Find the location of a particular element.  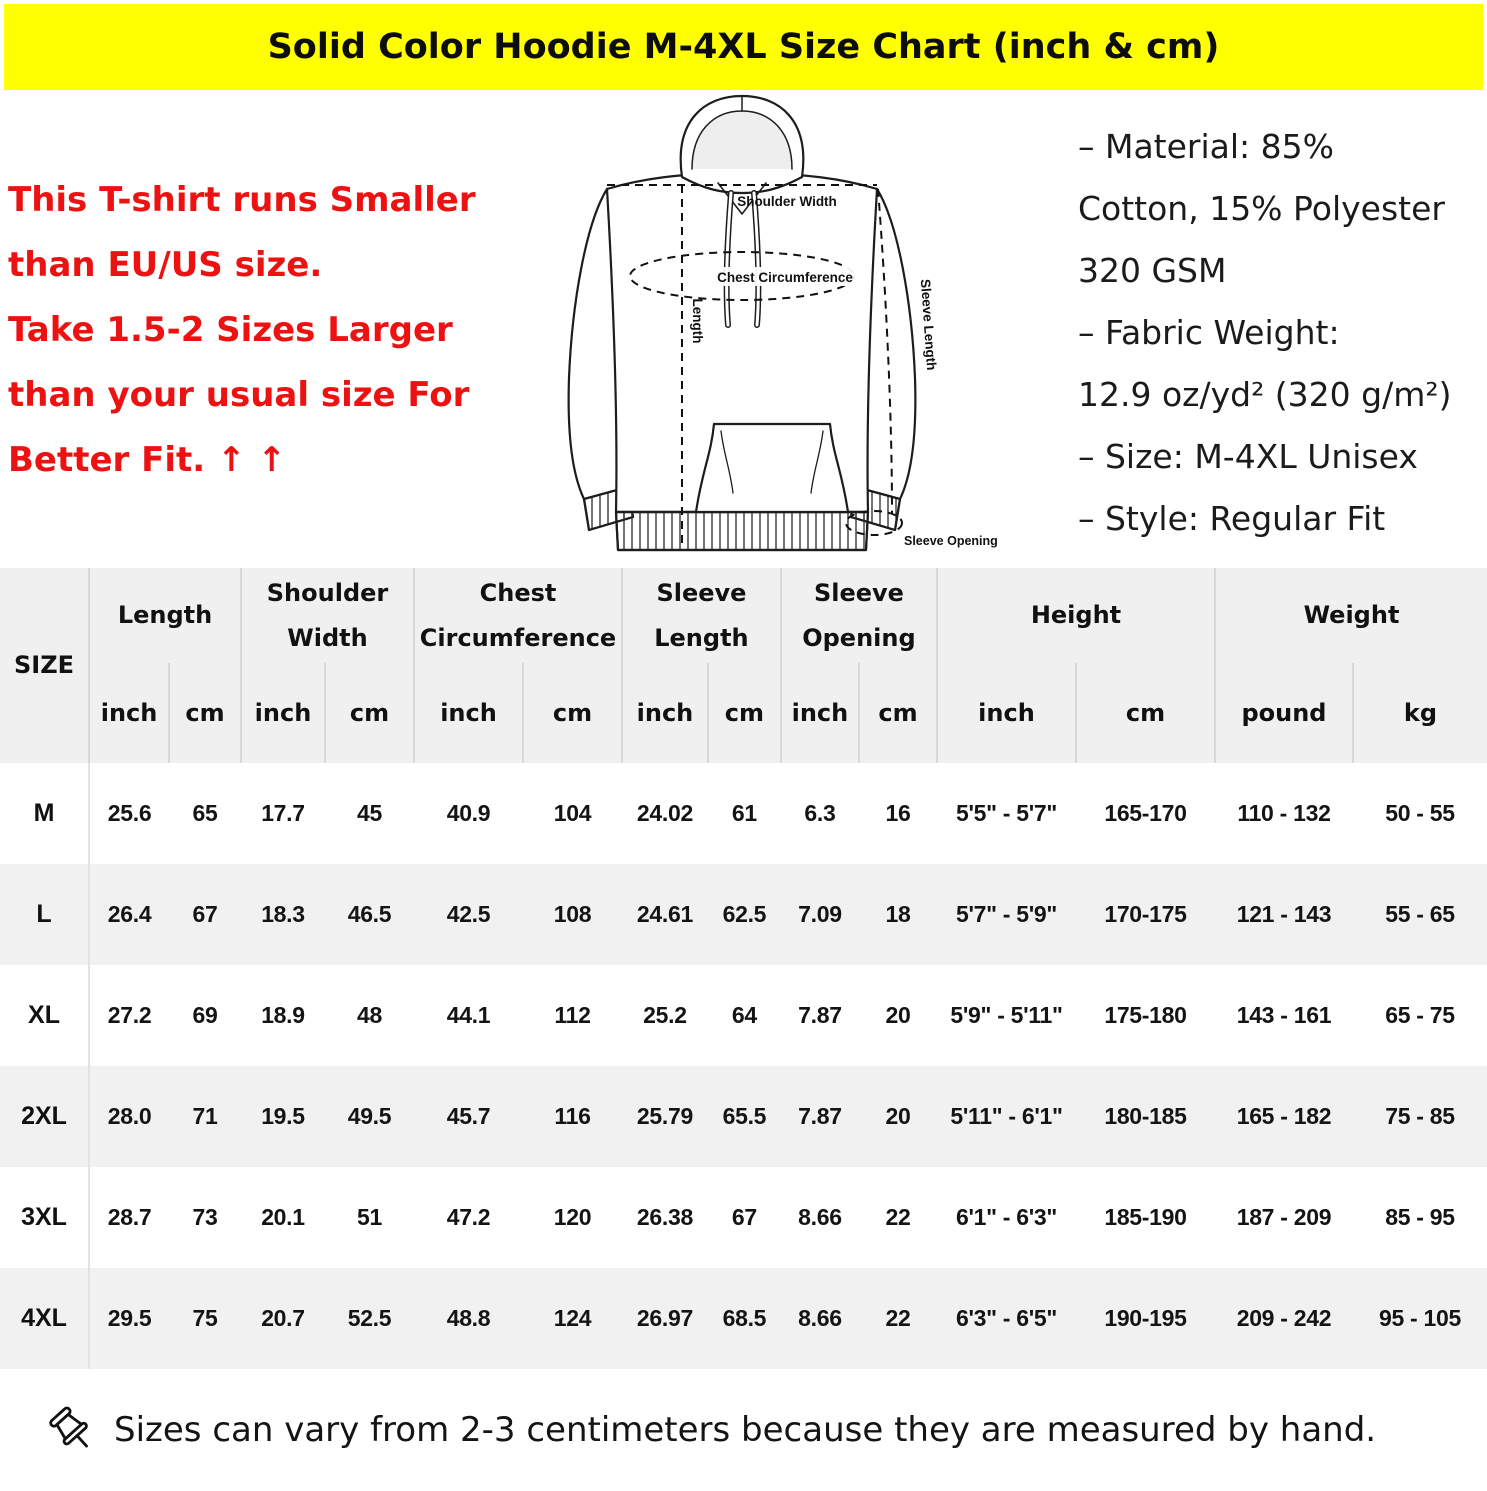

shoulder-width-label: Shoulder Width is located at coordinates (787, 201).